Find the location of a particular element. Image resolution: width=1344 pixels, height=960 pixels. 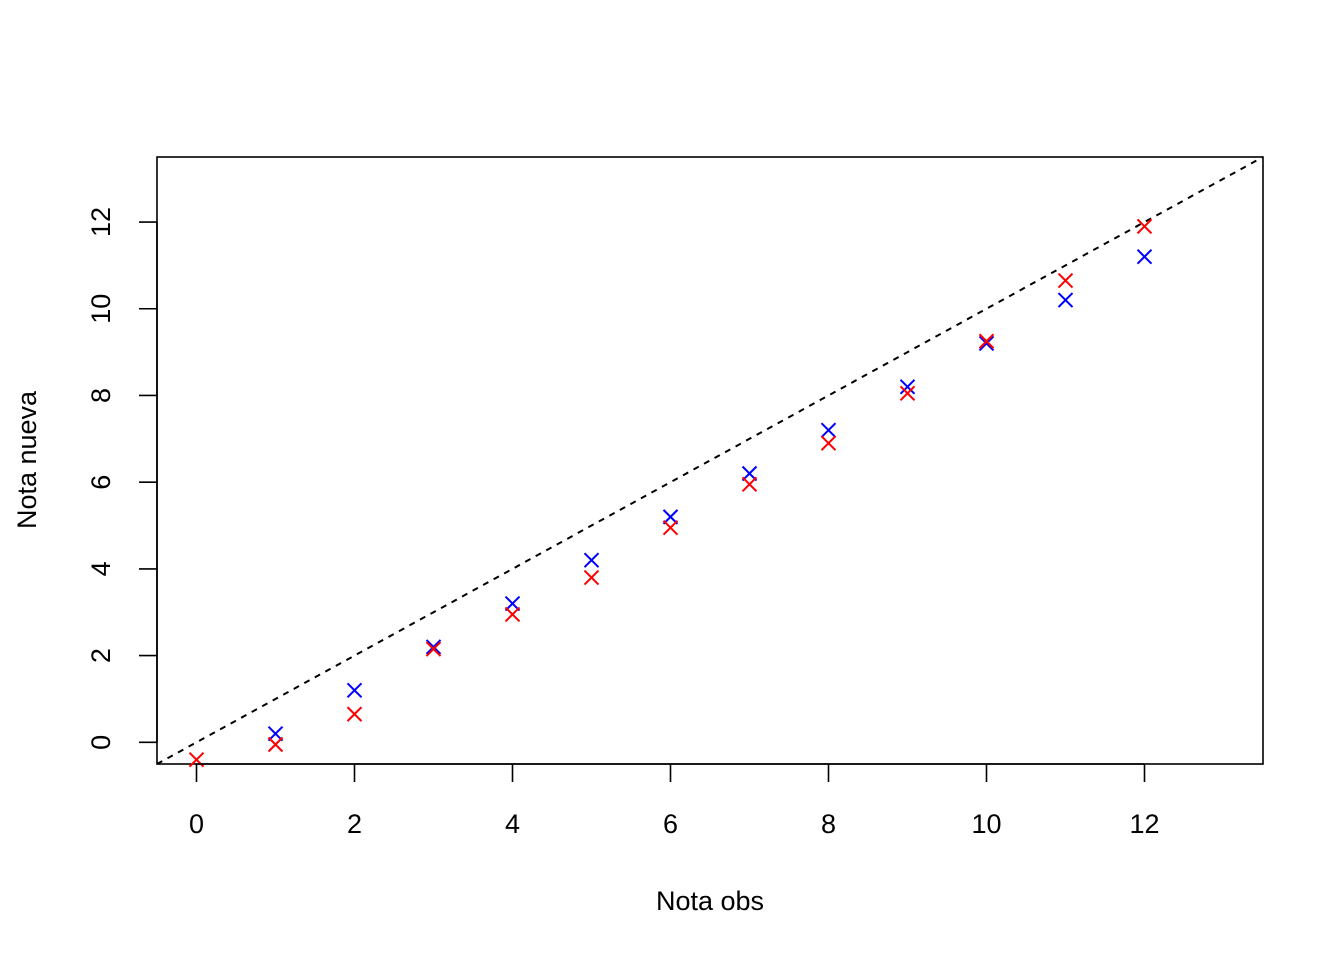

x-axis-label: Nota obs is located at coordinates (710, 901).